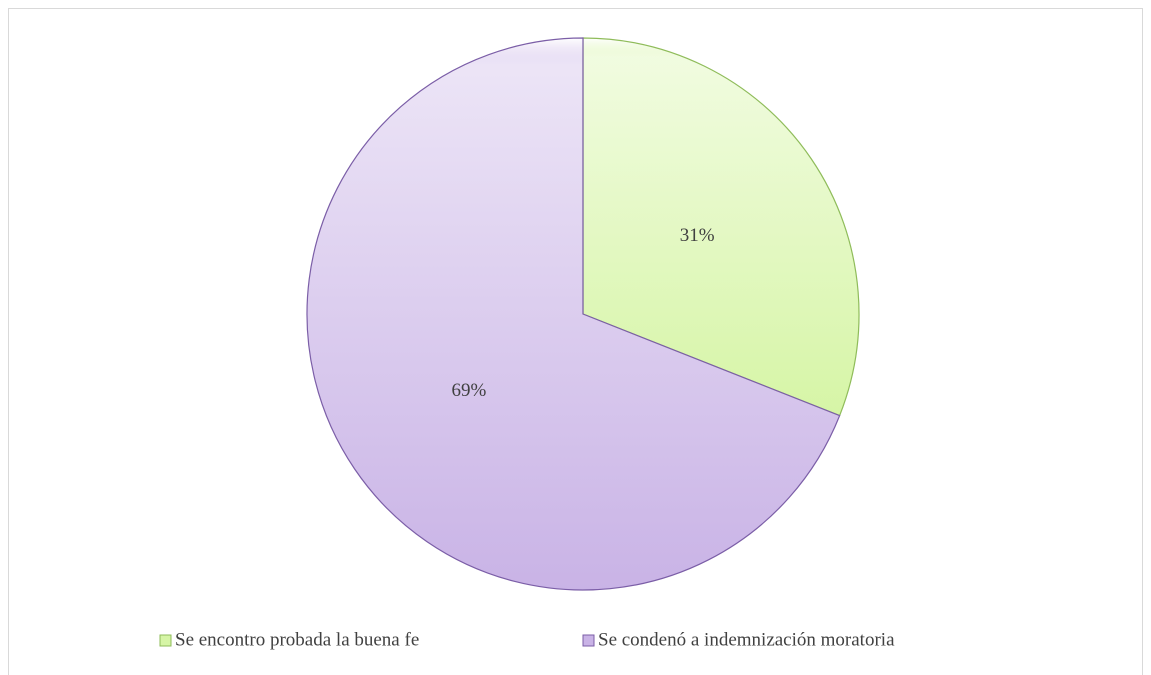  I want to click on pie-slice, so click(721, 227).